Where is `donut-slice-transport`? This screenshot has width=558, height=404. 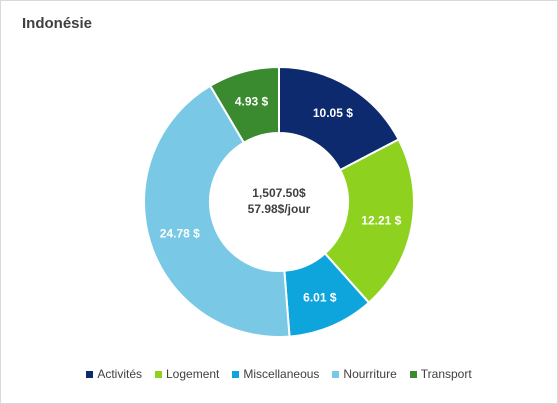
donut-slice-transport is located at coordinates (244, 104).